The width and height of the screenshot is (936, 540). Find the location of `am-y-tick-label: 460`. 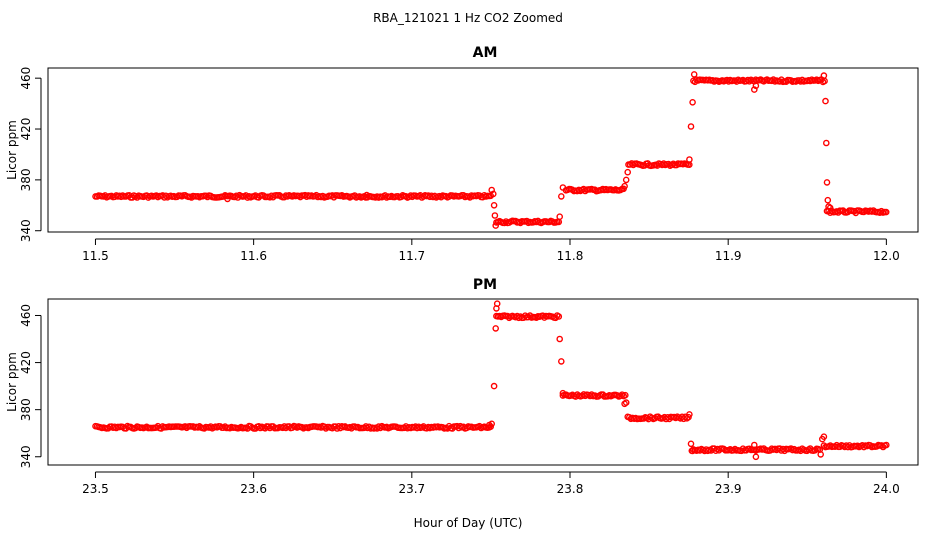

am-y-tick-label: 460 is located at coordinates (26, 78).